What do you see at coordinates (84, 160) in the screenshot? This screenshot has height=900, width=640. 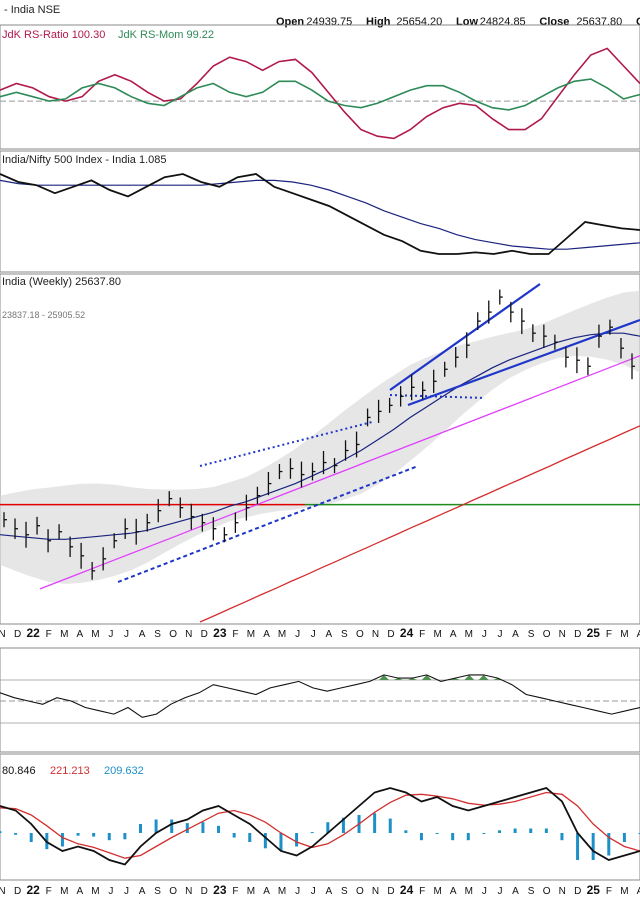 I see `rs-title: India/Nifty 500 Index - India 1.085` at bounding box center [84, 160].